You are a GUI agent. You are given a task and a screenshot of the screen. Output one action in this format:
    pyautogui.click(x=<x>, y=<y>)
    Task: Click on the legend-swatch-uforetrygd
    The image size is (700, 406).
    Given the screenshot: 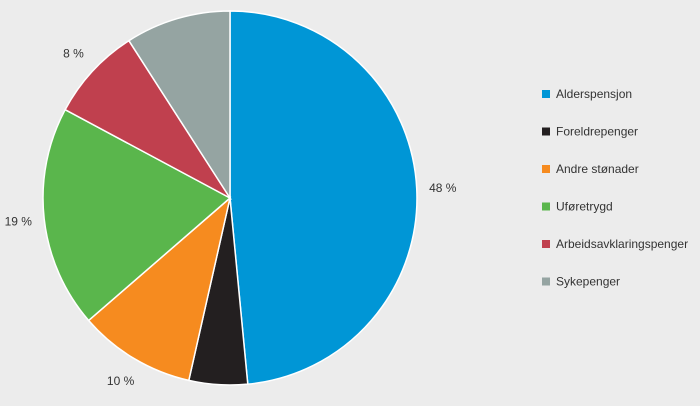 What is the action you would take?
    pyautogui.click(x=546, y=206)
    